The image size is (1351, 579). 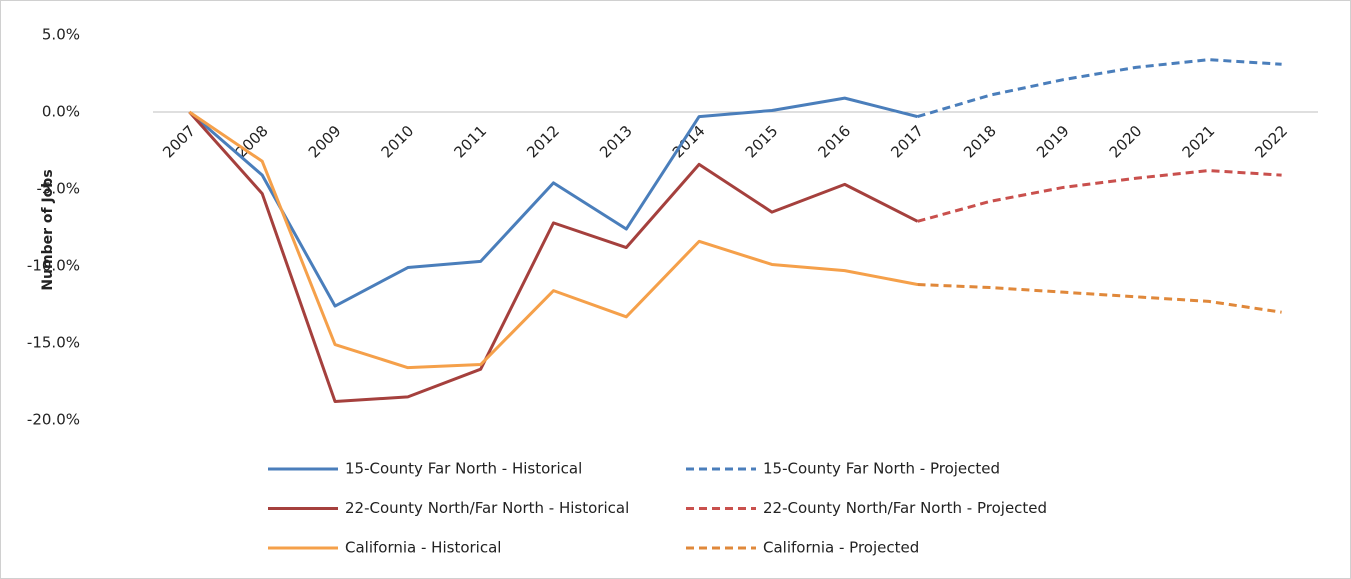 What do you see at coordinates (53, 420) in the screenshot?
I see `y-tick-label: -20.0%` at bounding box center [53, 420].